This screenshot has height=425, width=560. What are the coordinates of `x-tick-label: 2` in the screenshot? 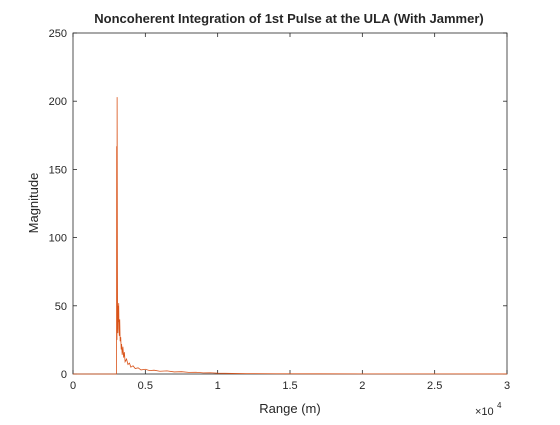 It's located at (362, 386).